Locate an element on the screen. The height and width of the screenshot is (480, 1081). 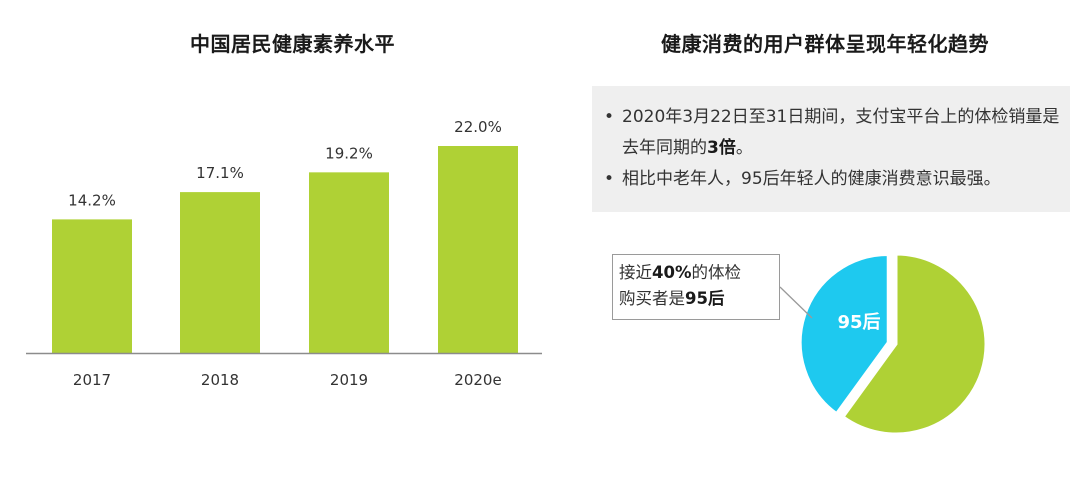
pie-section-title: 健康消费的用户群体呈现年轻化趋势 is located at coordinates (825, 44).